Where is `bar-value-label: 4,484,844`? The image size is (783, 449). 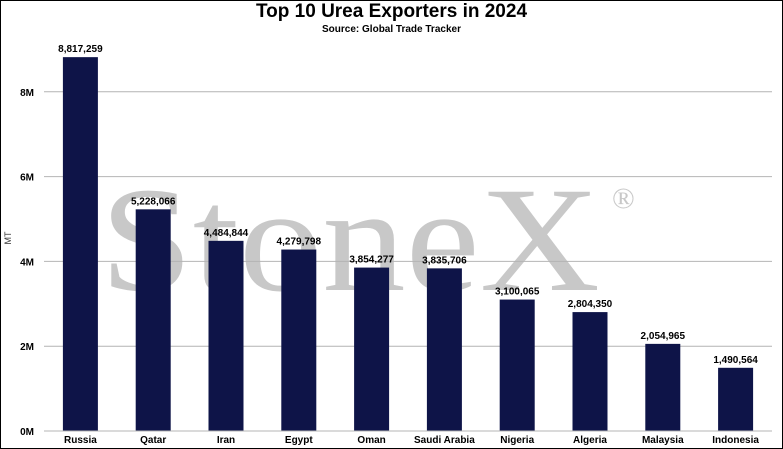
bar-value-label: 4,484,844 is located at coordinates (226, 233).